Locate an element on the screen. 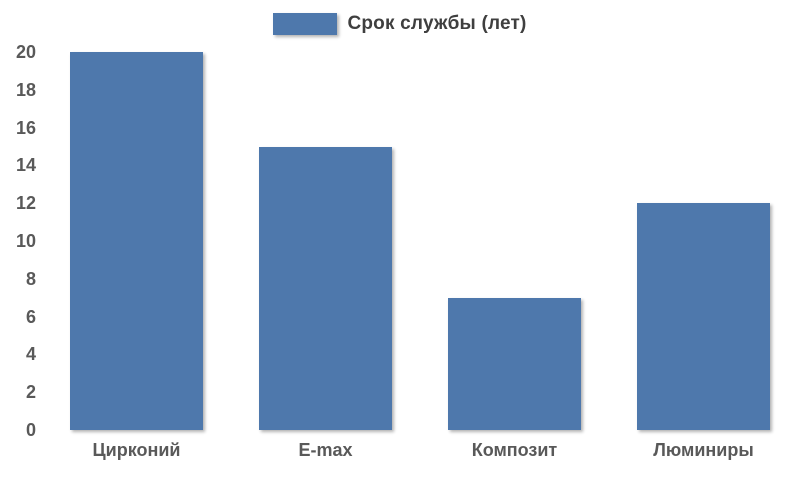 Image resolution: width=800 pixels, height=480 pixels. y-tick-label: 20 is located at coordinates (25, 52).